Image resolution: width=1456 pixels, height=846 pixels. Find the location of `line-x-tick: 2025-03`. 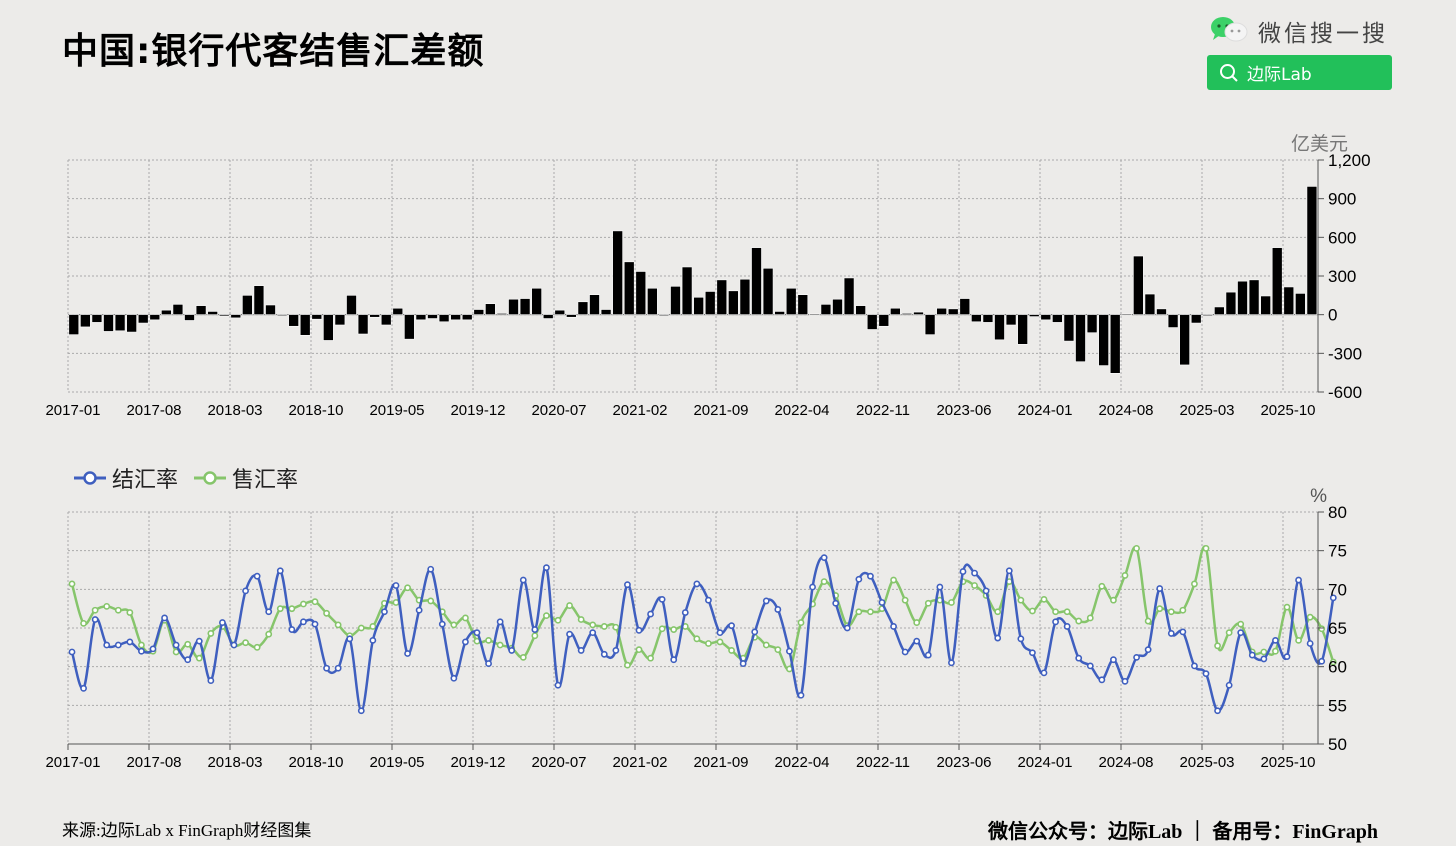

line-x-tick: 2025-03 is located at coordinates (1206, 762).